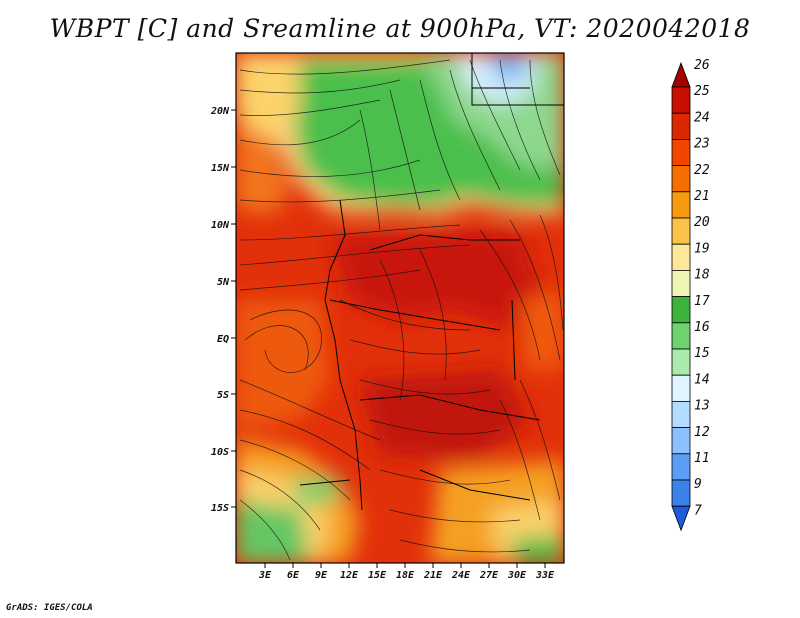  Describe the element at coordinates (702, 432) in the screenshot. I see `colorbar-label: 12` at that location.